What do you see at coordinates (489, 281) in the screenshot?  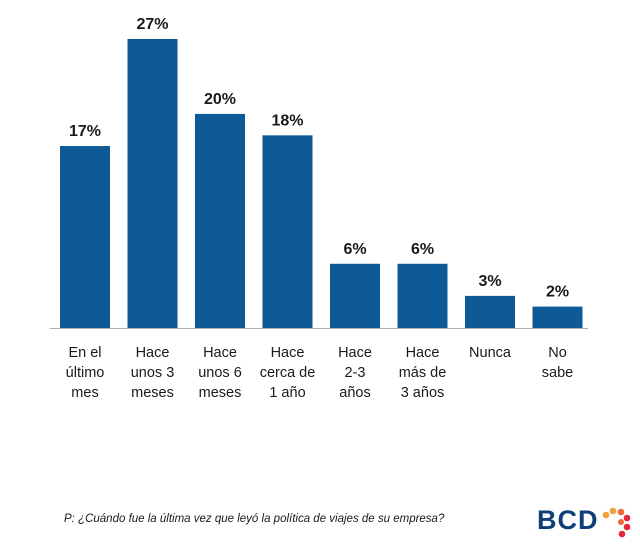 I see `bar-value-label: 3%` at bounding box center [489, 281].